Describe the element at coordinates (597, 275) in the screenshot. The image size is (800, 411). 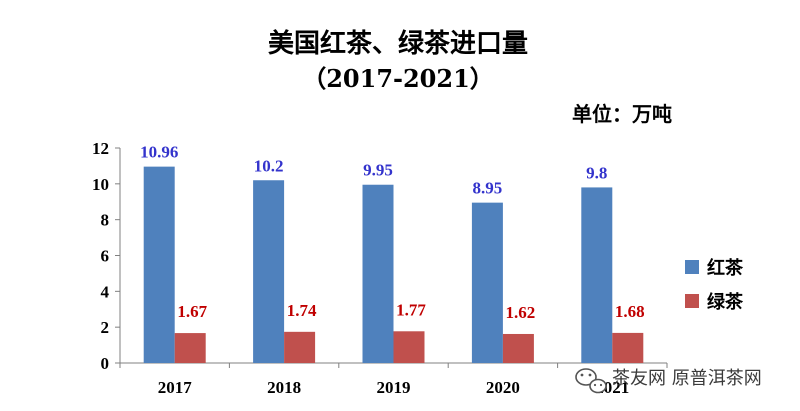
I see `bar-black-tea-2021` at that location.